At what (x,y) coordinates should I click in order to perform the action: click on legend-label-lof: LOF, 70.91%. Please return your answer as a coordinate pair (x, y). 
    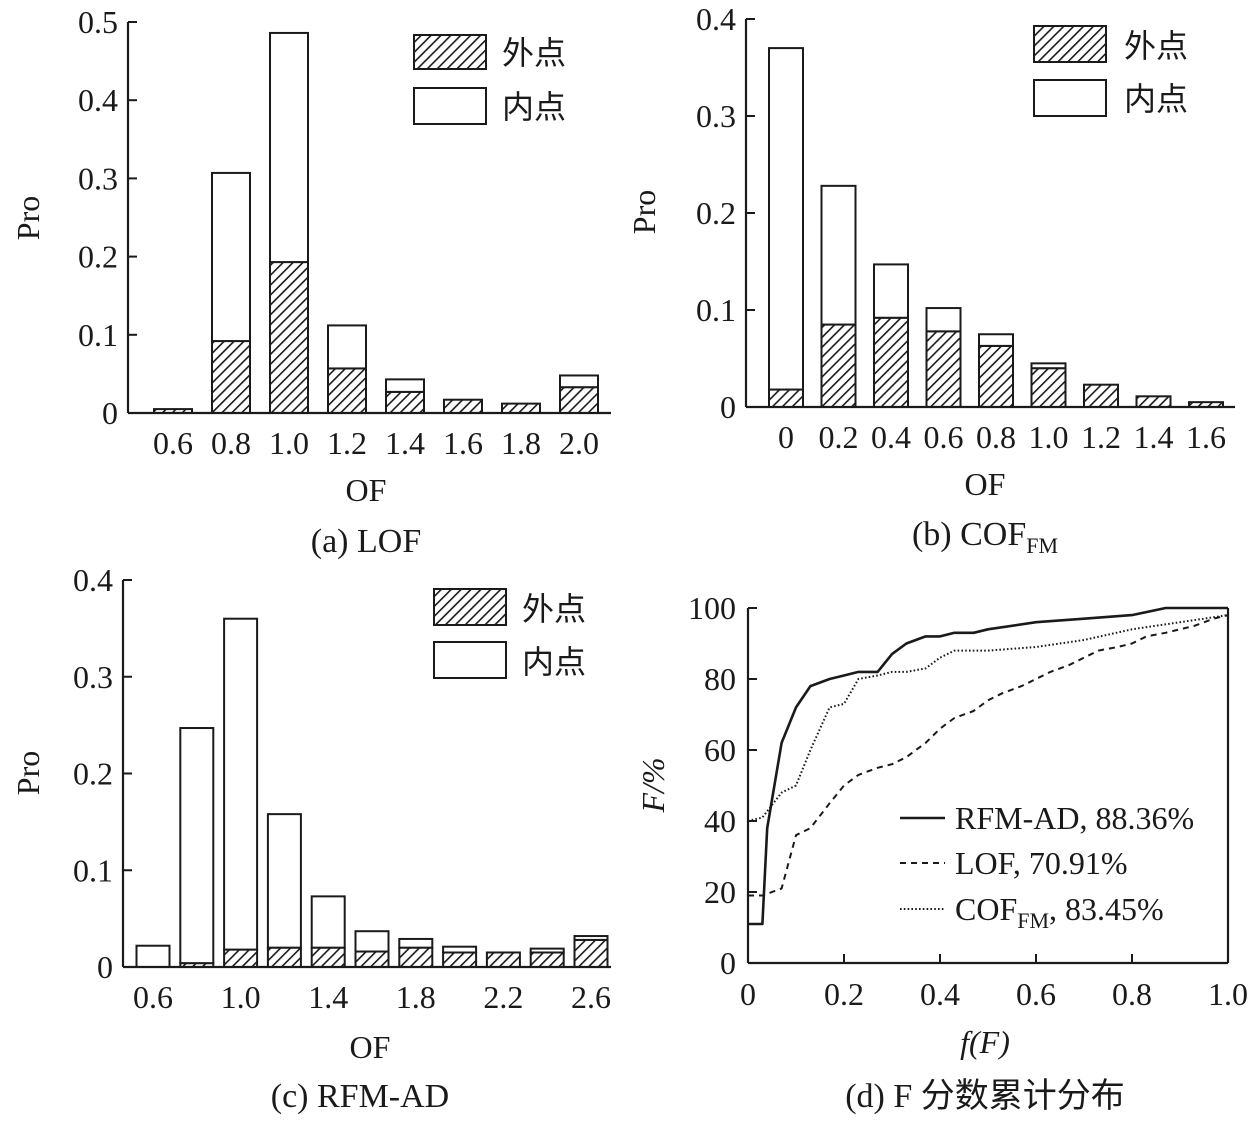
    Looking at the image, I should click on (1041, 863).